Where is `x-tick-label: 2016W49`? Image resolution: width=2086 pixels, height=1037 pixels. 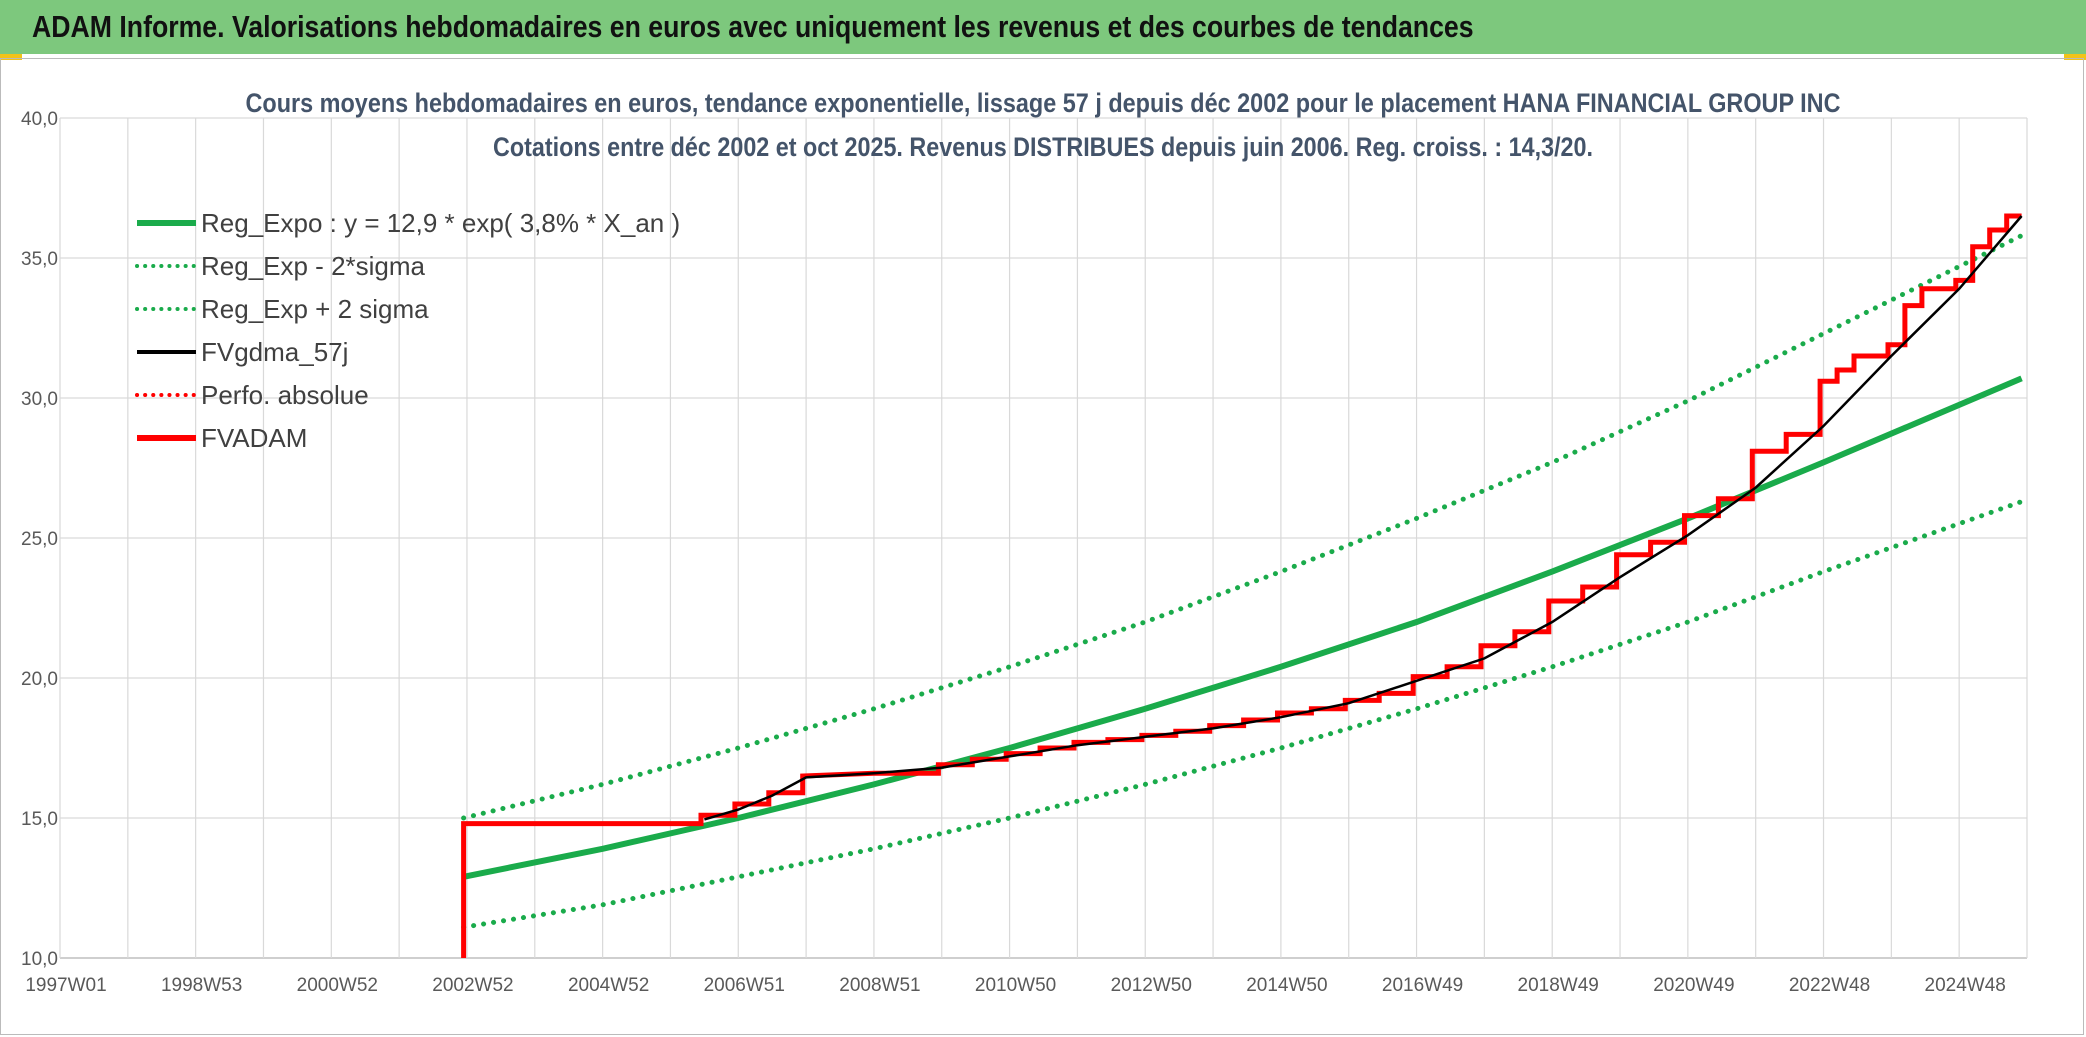
x-tick-label: 2016W49 is located at coordinates (1422, 985).